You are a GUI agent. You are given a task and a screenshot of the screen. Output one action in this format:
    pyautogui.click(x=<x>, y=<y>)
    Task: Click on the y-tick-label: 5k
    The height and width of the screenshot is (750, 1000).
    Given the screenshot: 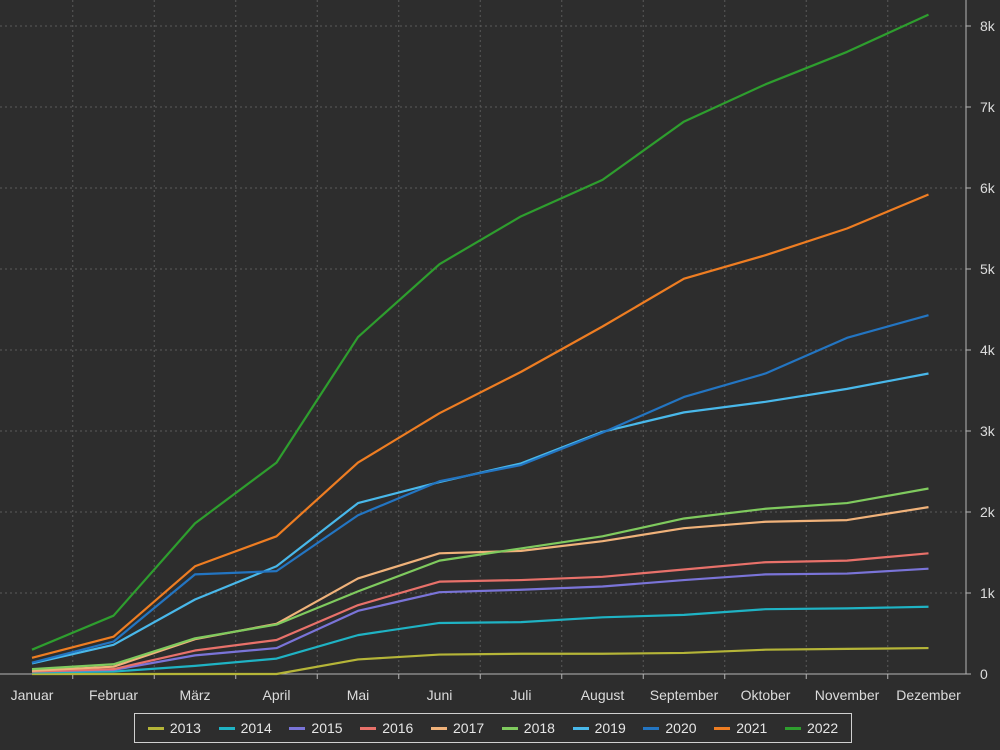 What is the action you would take?
    pyautogui.click(x=988, y=269)
    